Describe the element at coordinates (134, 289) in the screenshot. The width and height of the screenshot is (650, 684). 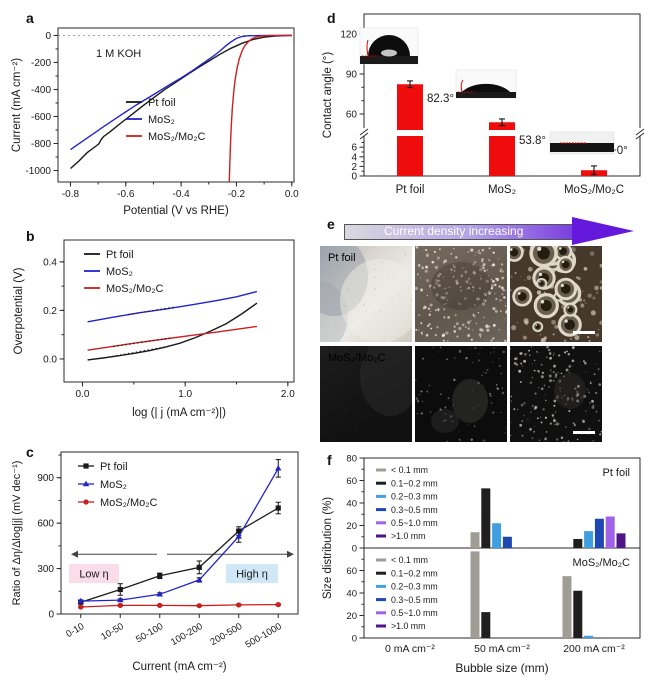
I see `svg-text: MoS₂/Mo₂C` at that location.